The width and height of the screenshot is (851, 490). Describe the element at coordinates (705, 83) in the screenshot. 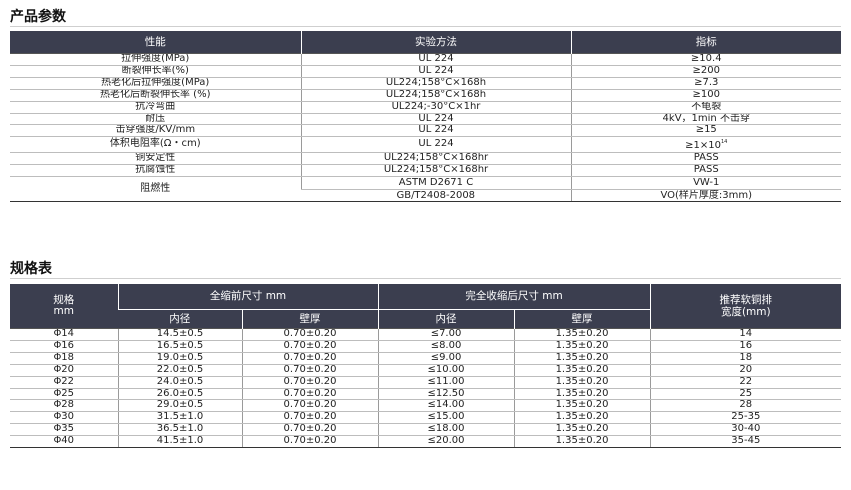

I see `cell-spec: ≥7.3` at that location.